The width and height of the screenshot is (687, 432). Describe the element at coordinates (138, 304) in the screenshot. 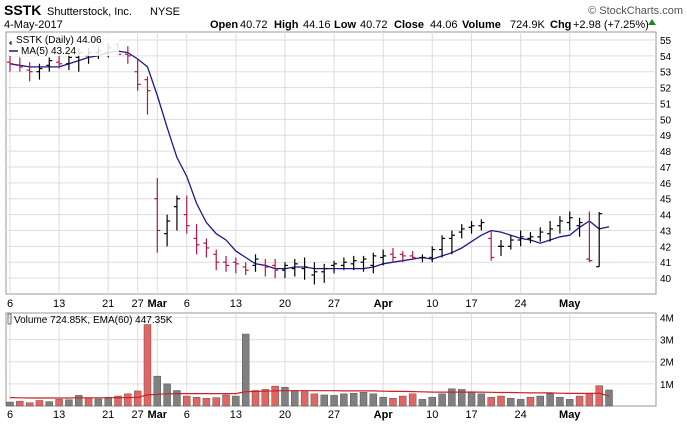

I see `x-tick-label: 27` at that location.